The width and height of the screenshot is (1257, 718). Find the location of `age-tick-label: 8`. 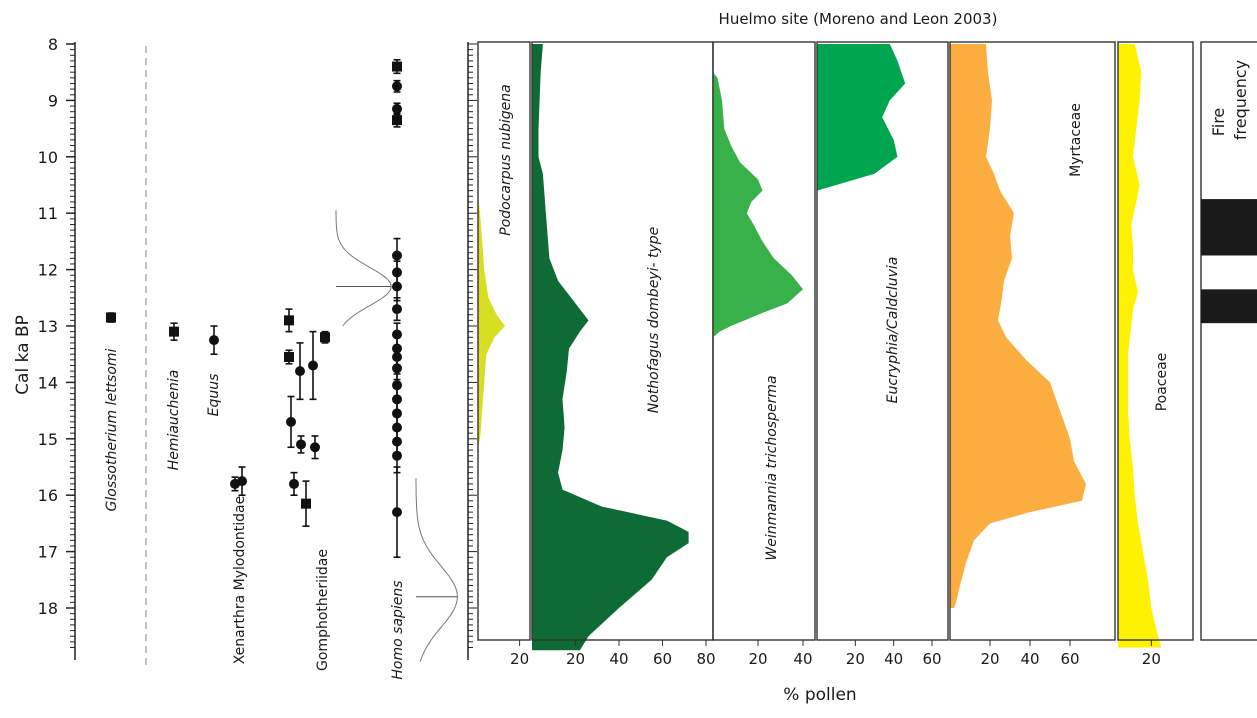

age-tick-label: 8 is located at coordinates (53, 44).